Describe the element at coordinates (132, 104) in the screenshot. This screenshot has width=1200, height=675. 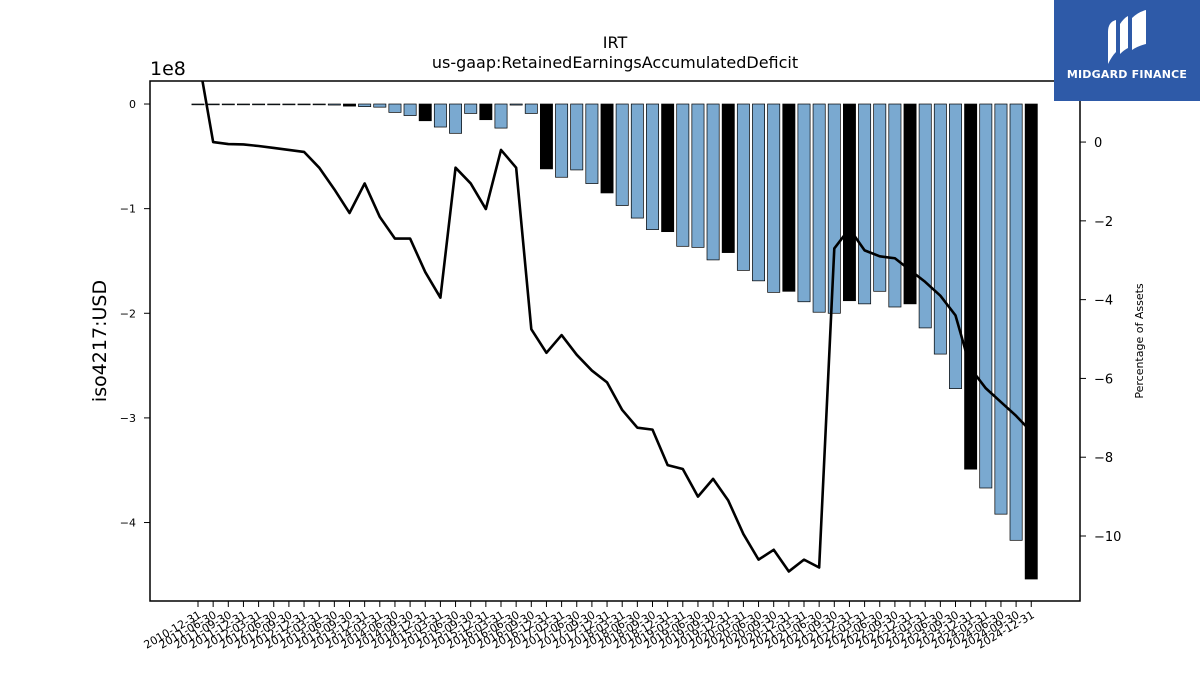
I see `y-tick-label: 0` at that location.